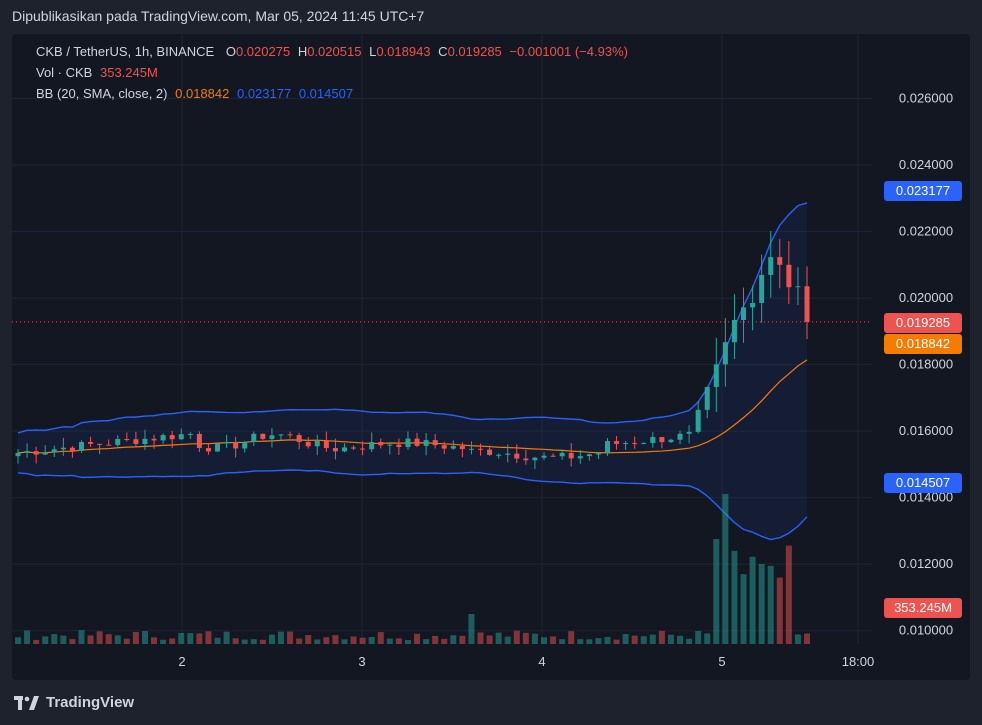 Image resolution: width=982 pixels, height=725 pixels. Describe the element at coordinates (230, 51) in the screenshot. I see `legend-o-label: O` at that location.